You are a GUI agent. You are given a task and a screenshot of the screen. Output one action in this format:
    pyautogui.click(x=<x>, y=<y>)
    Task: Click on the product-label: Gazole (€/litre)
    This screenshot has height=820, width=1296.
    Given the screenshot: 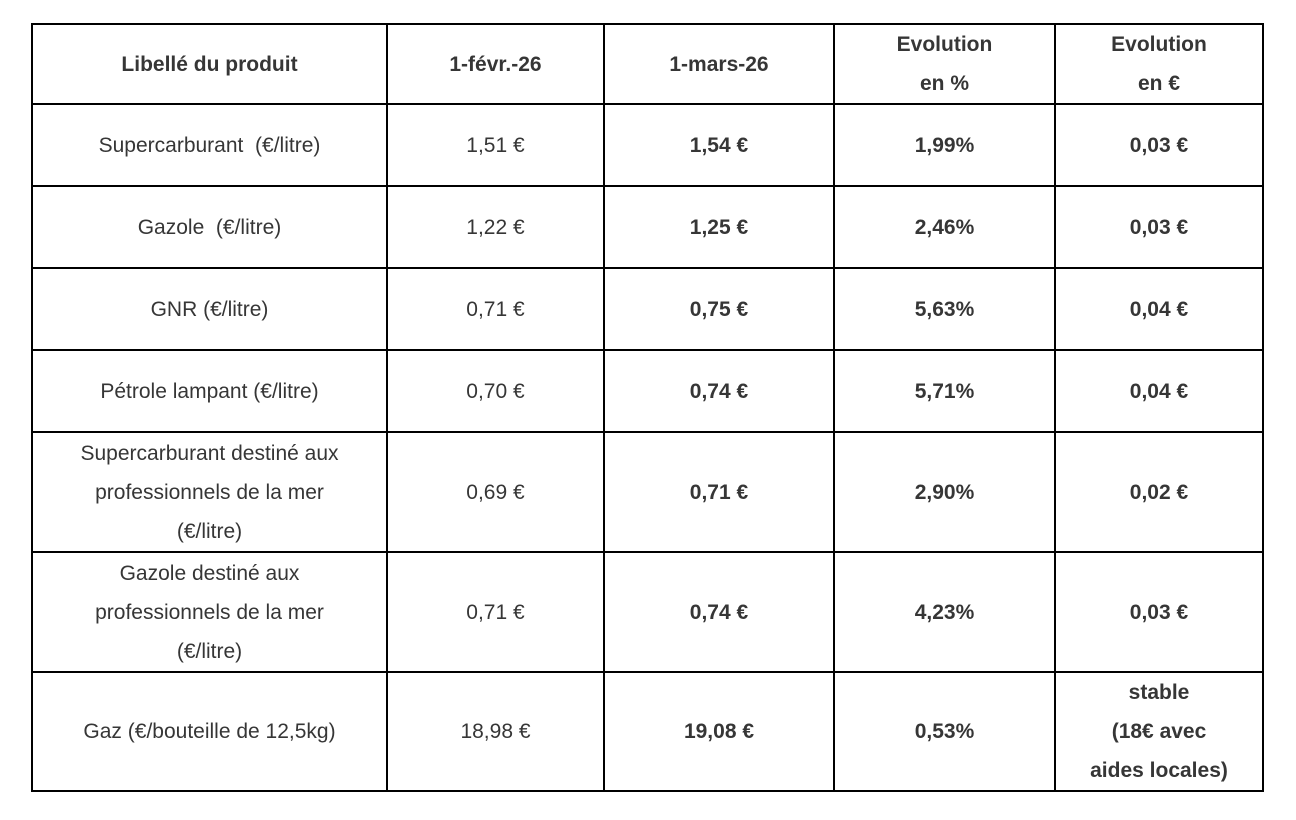 What is the action you would take?
    pyautogui.click(x=209, y=227)
    